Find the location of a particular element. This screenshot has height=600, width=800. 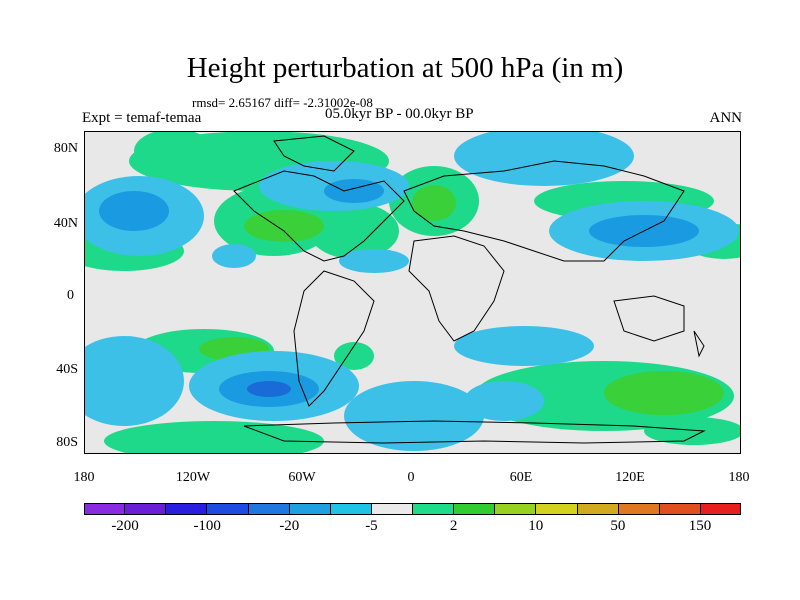

lat-label-0: 0 is located at coordinates (70, 295).